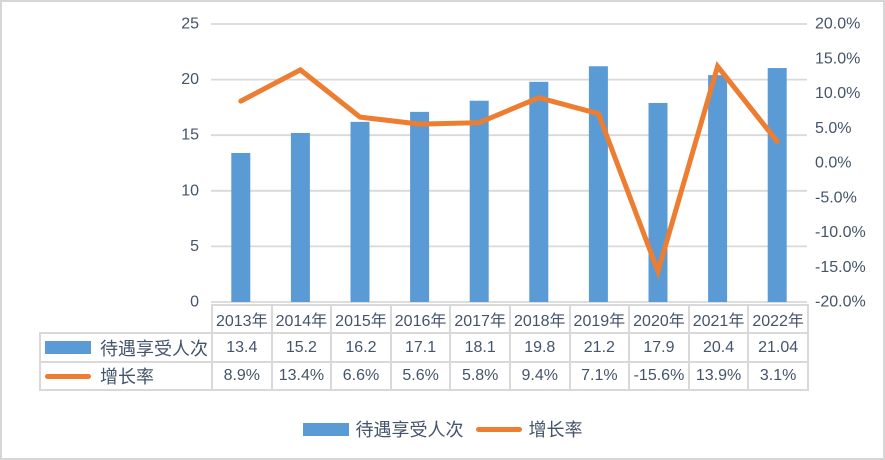 The image size is (885, 460). What do you see at coordinates (539, 191) in the screenshot?
I see `bar-2018年` at bounding box center [539, 191].